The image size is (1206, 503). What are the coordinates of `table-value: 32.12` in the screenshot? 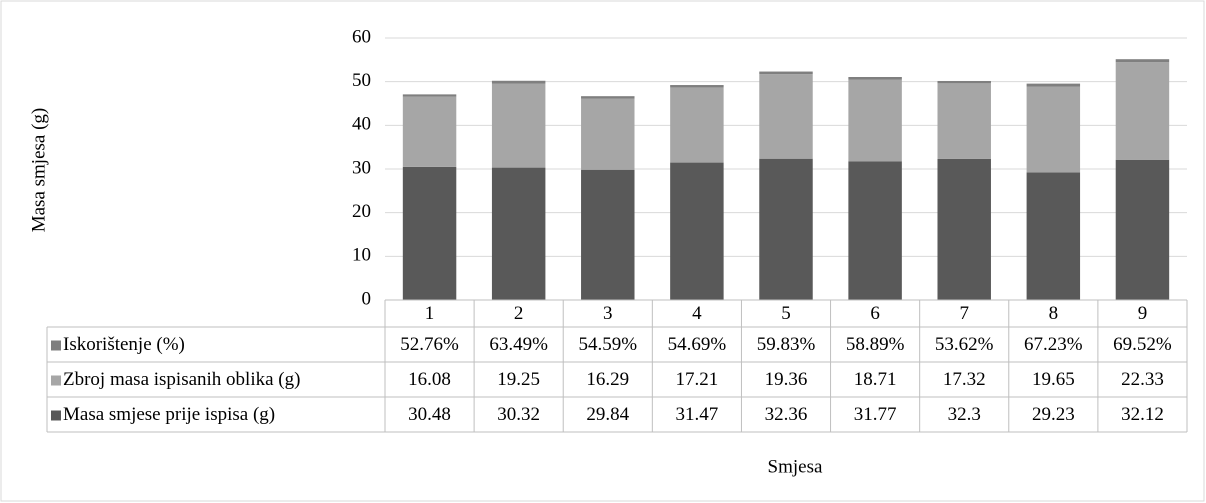 It's located at (1142, 414).